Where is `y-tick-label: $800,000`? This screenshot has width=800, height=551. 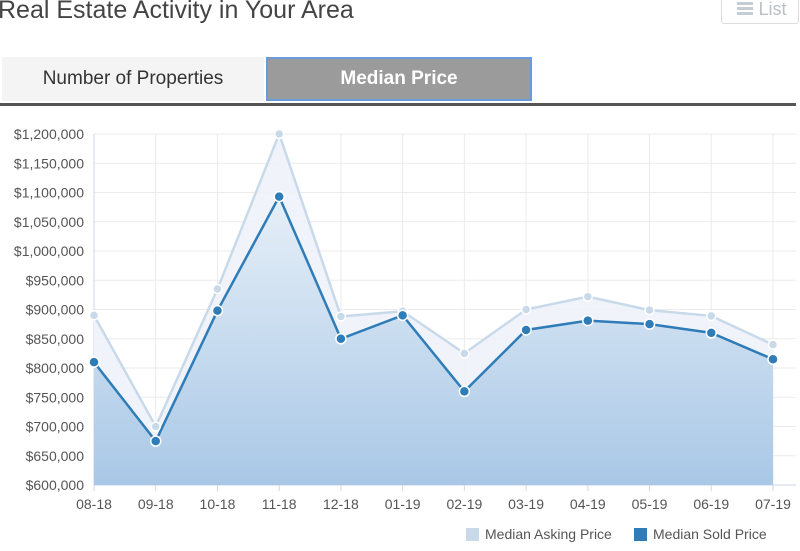 y-tick-label: $800,000 is located at coordinates (55, 368).